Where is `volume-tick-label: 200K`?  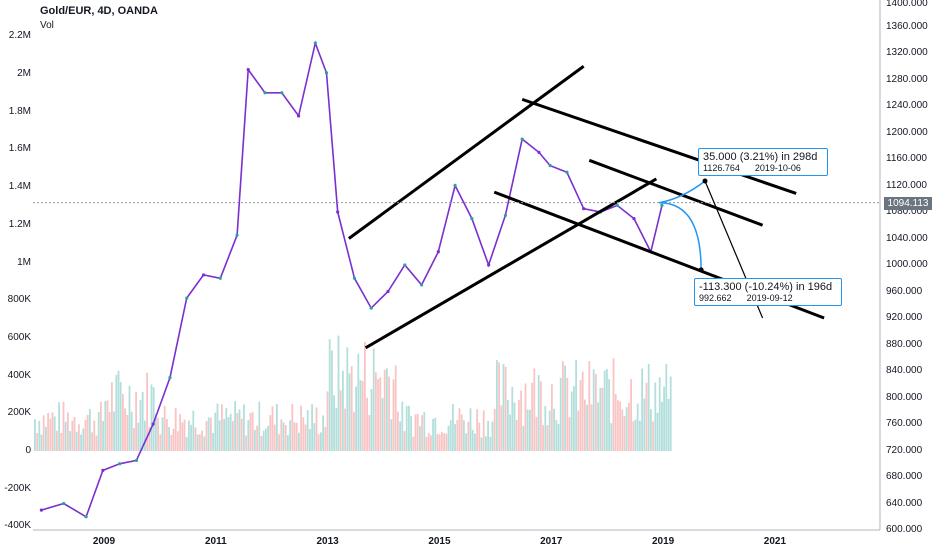
volume-tick-label: 200K is located at coordinates (19, 413).